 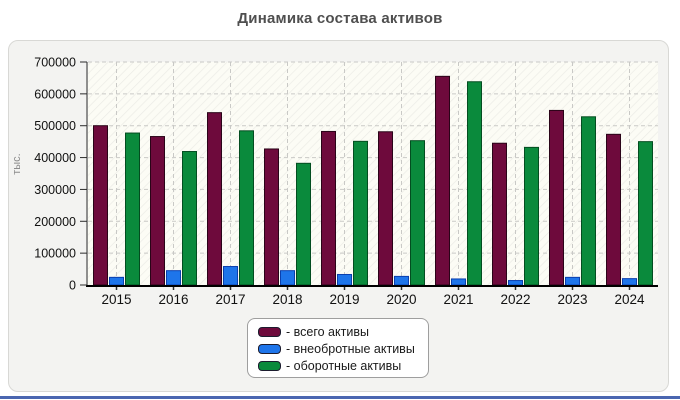 What do you see at coordinates (132, 209) in the screenshot?
I see `bar-current-2015` at bounding box center [132, 209].